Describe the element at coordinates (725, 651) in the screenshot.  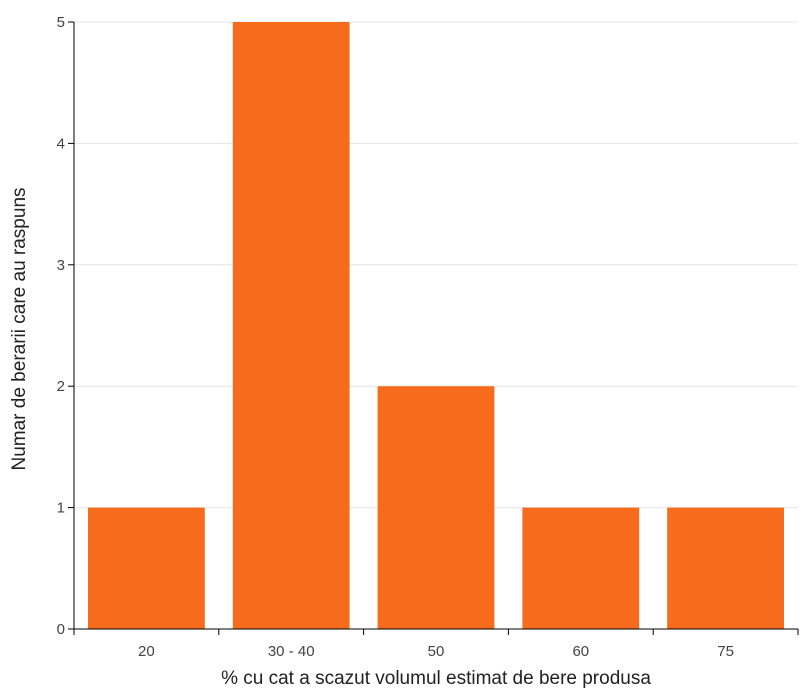
I see `x-tick-label: 75` at that location.